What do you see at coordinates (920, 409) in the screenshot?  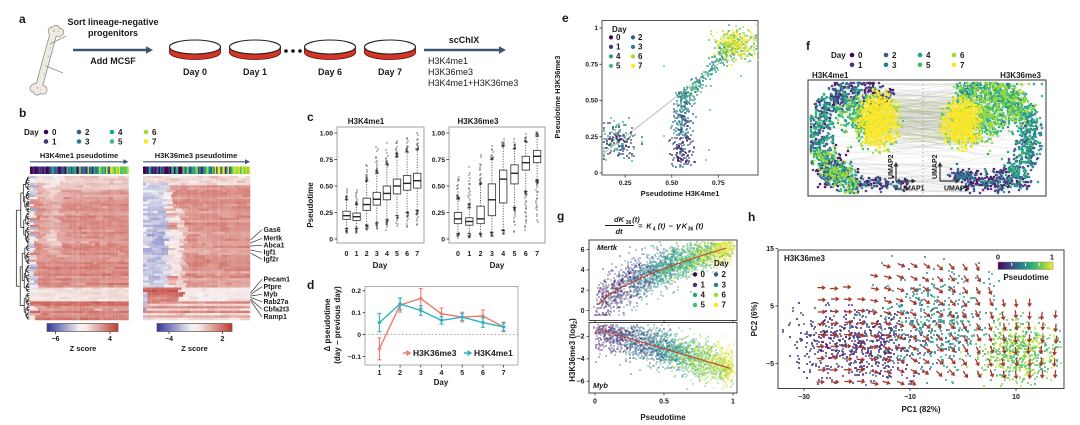 I see `svg-text: PC1 (82%)` at bounding box center [920, 409].